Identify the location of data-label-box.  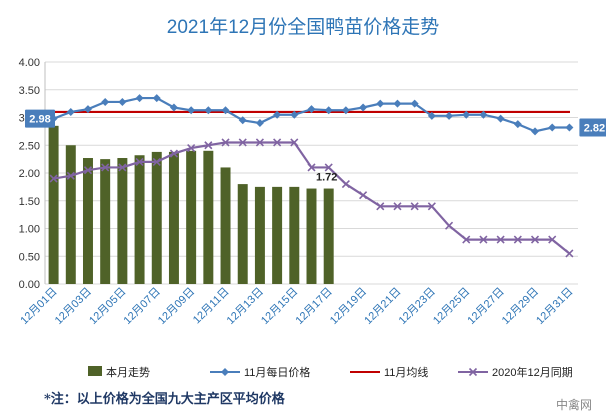
(592, 127).